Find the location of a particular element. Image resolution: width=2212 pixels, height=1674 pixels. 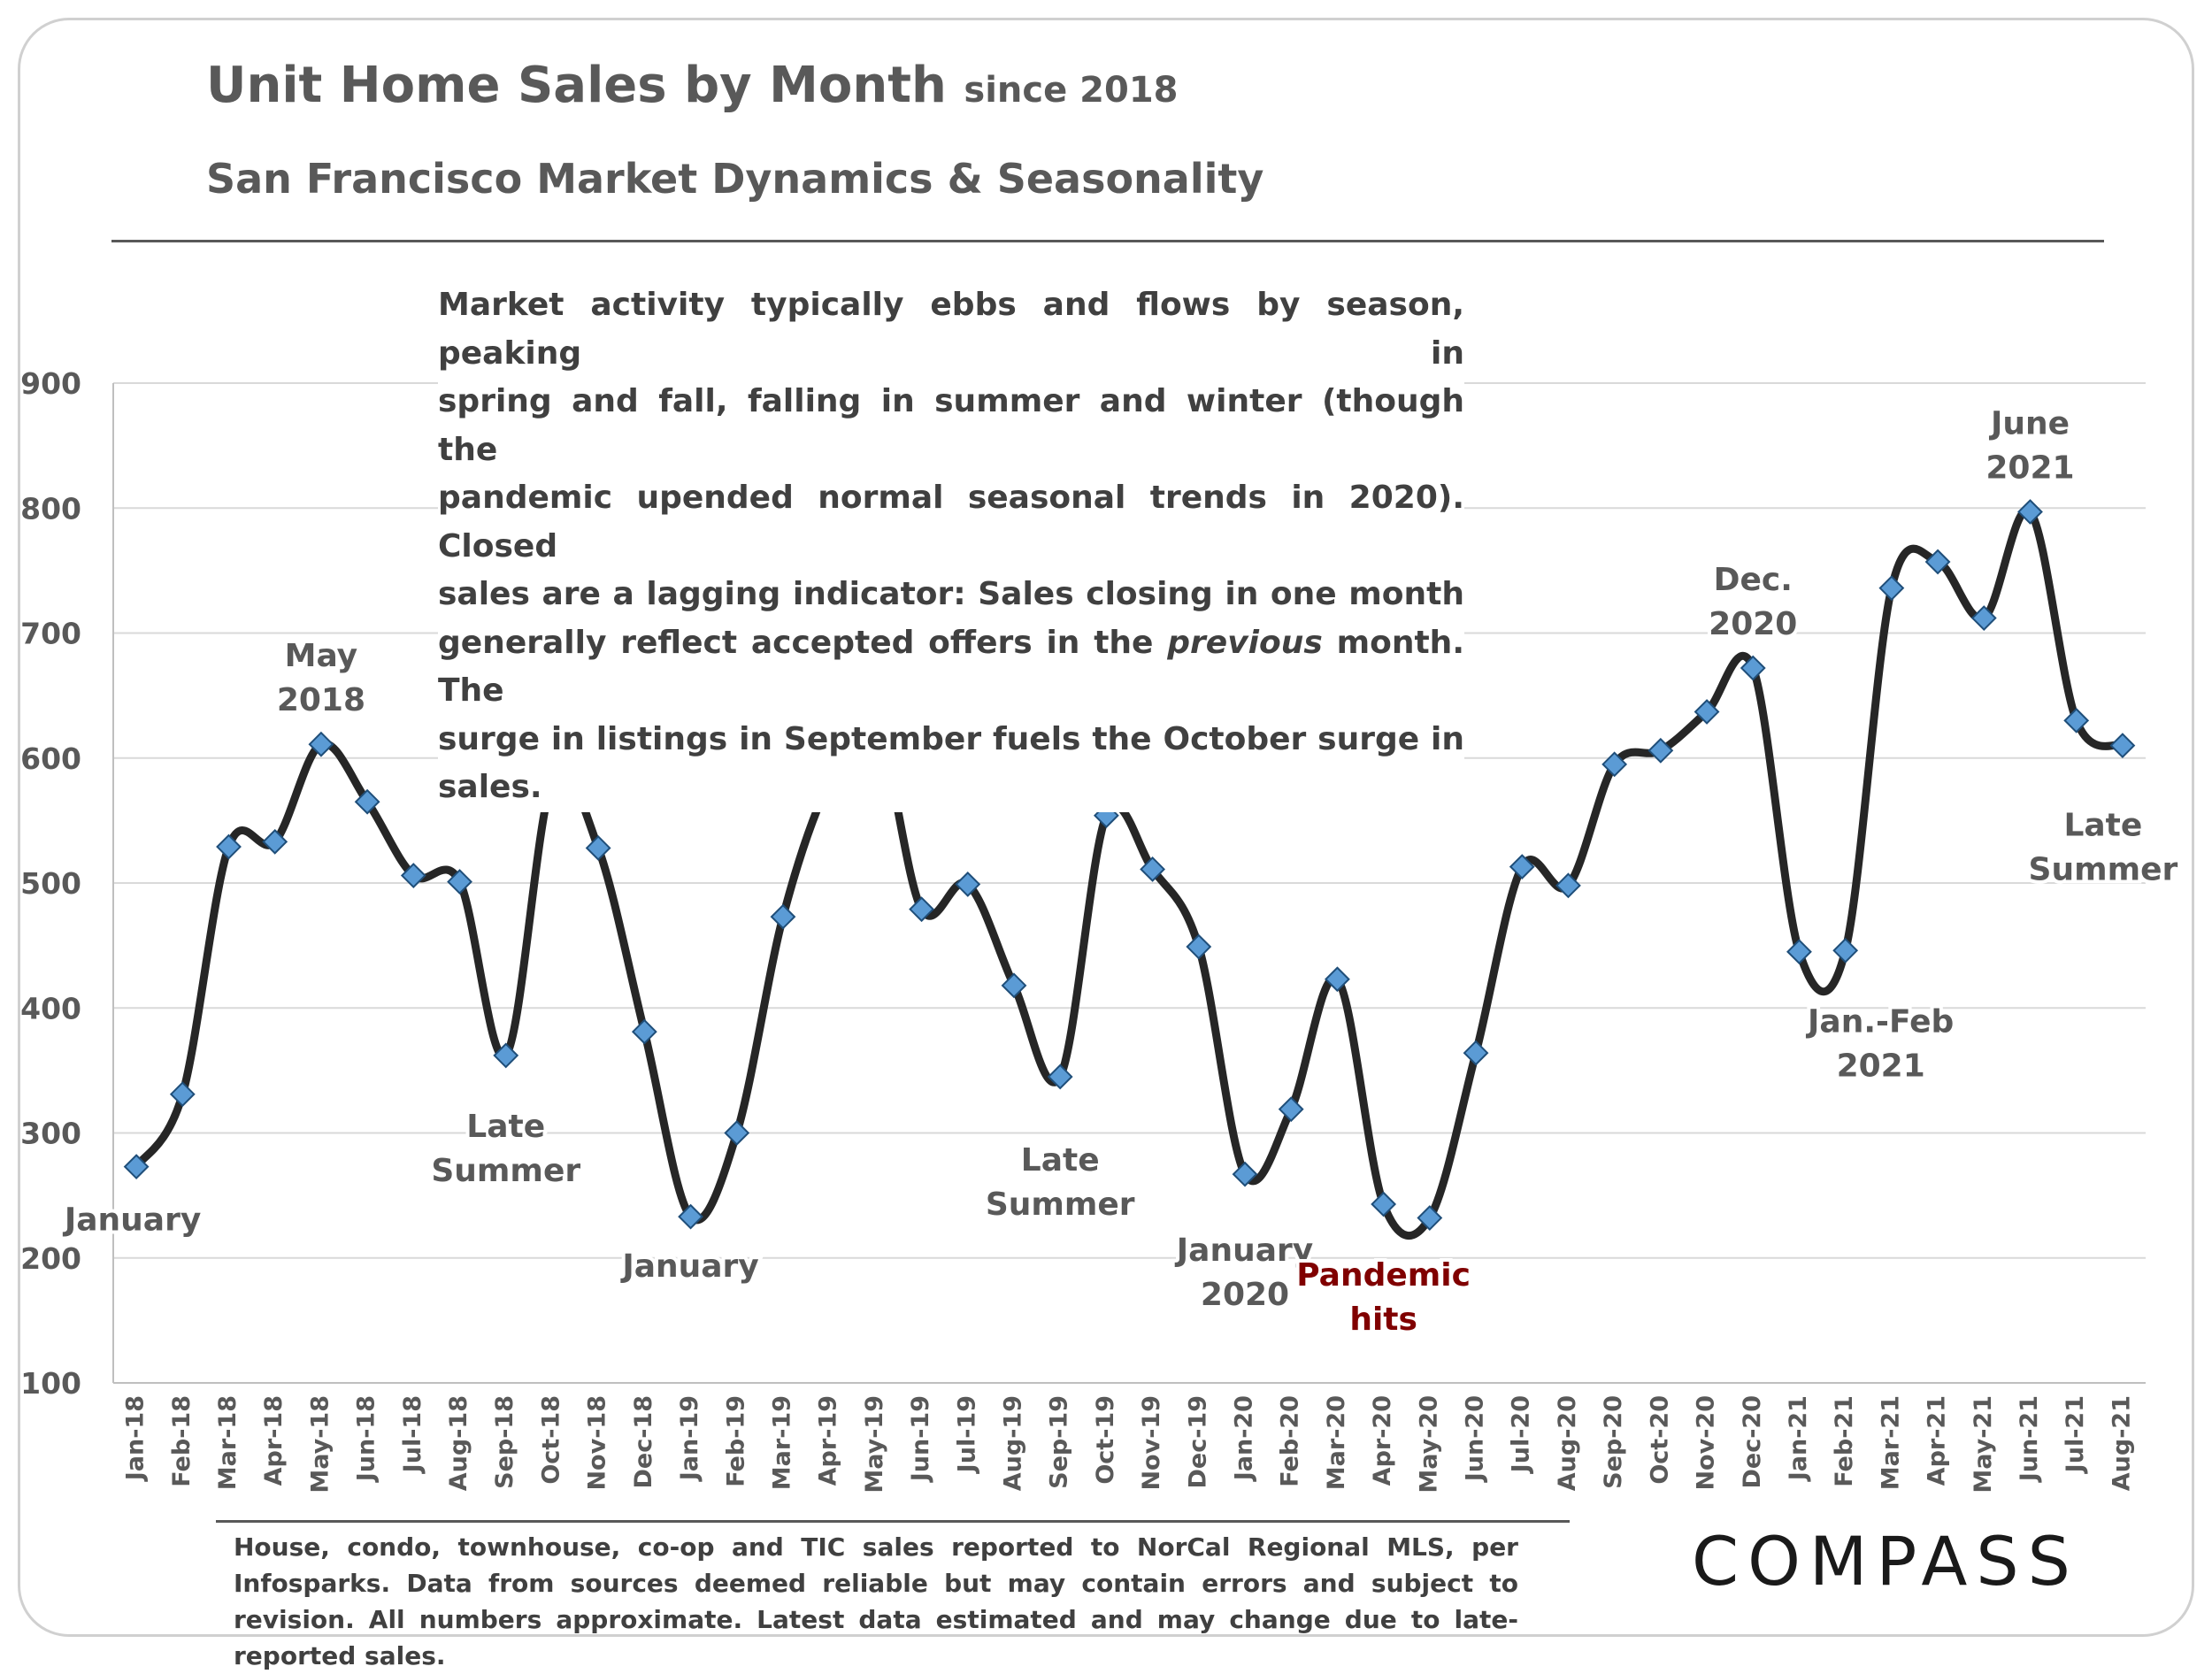

x-tick-label-Mar-18: Mar-18 is located at coordinates (228, 1442).